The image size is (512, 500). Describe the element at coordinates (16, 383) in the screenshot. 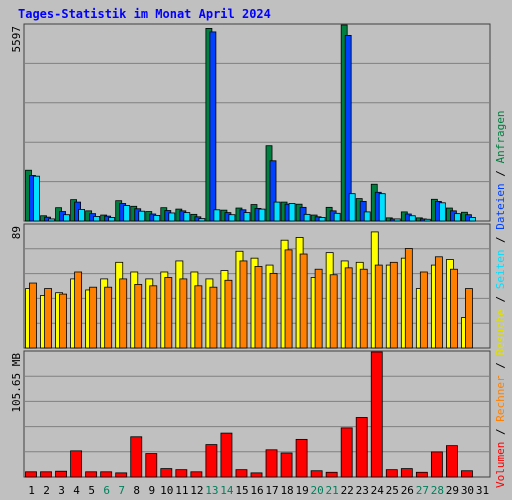

I see `panel-max-label: 105.65 MB` at that location.